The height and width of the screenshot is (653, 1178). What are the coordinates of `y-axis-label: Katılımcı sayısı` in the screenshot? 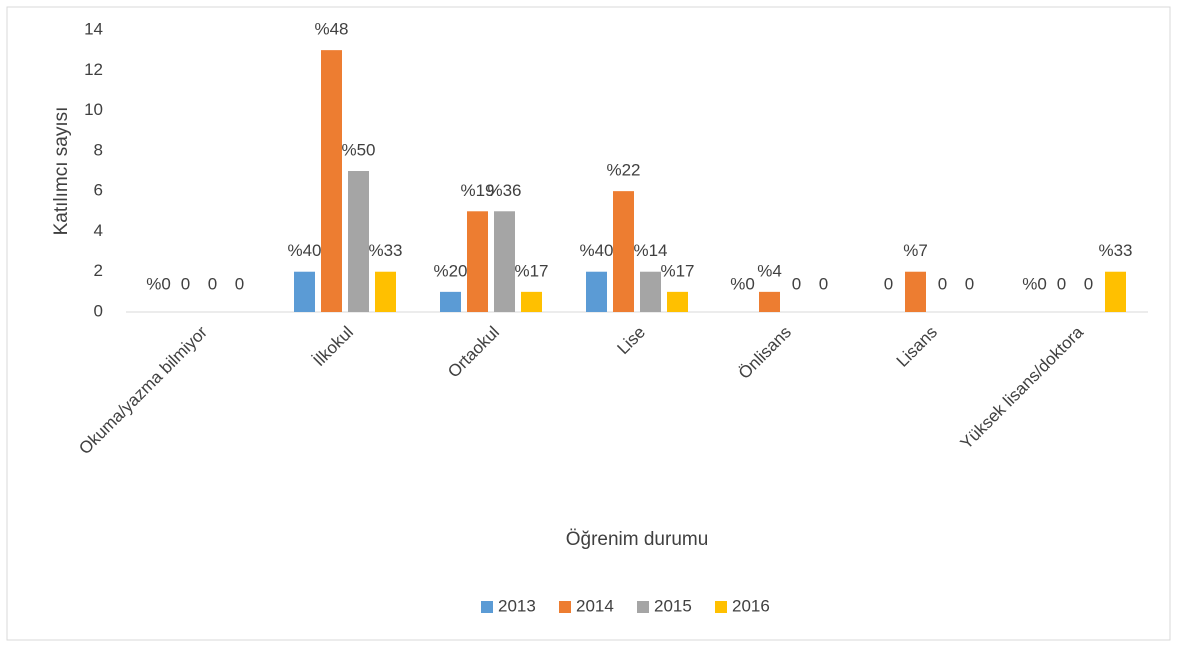 It's located at (61, 171).